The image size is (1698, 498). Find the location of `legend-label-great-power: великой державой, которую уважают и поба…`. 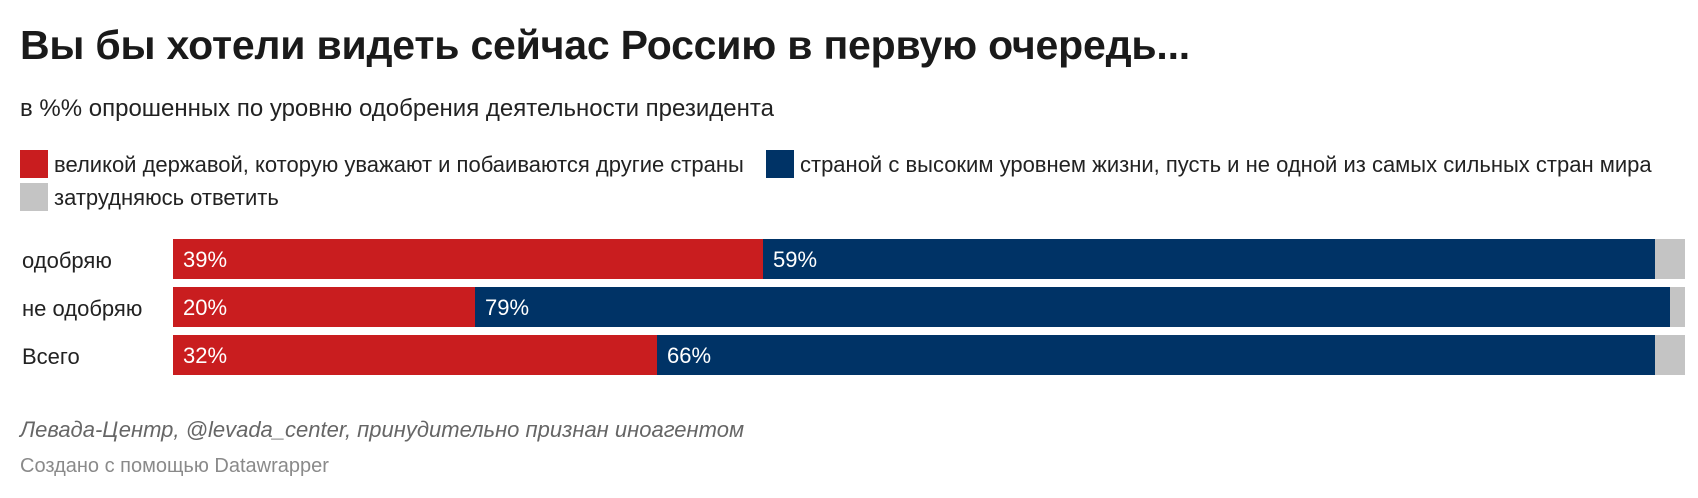

legend-label-great-power: великой державой, которую уважают и поба… is located at coordinates (399, 164).